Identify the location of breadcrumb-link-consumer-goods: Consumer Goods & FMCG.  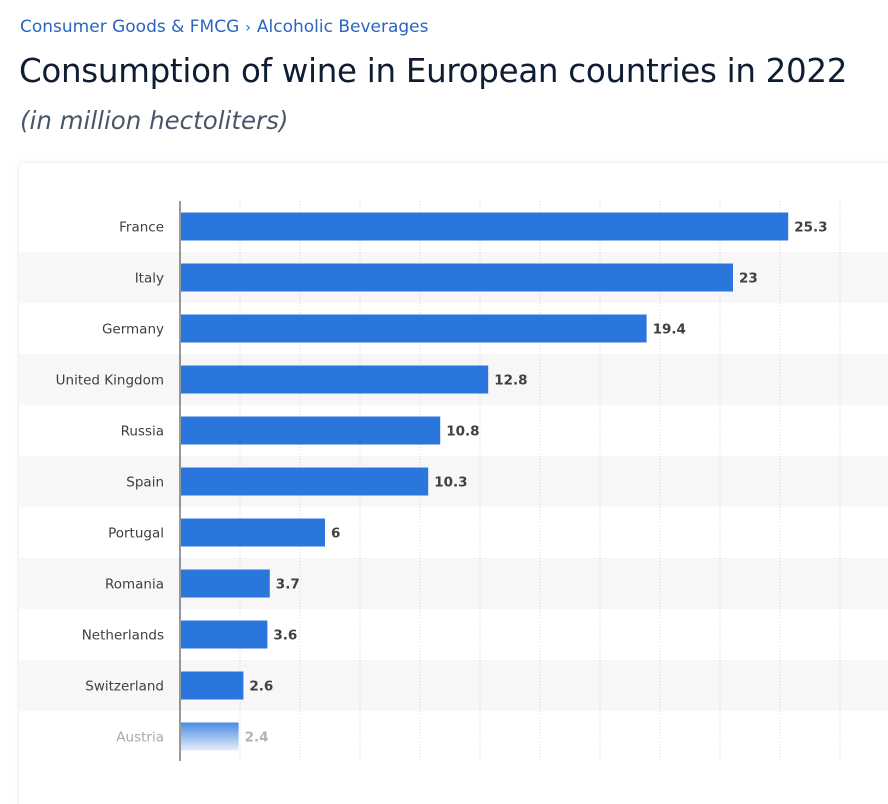
(130, 27).